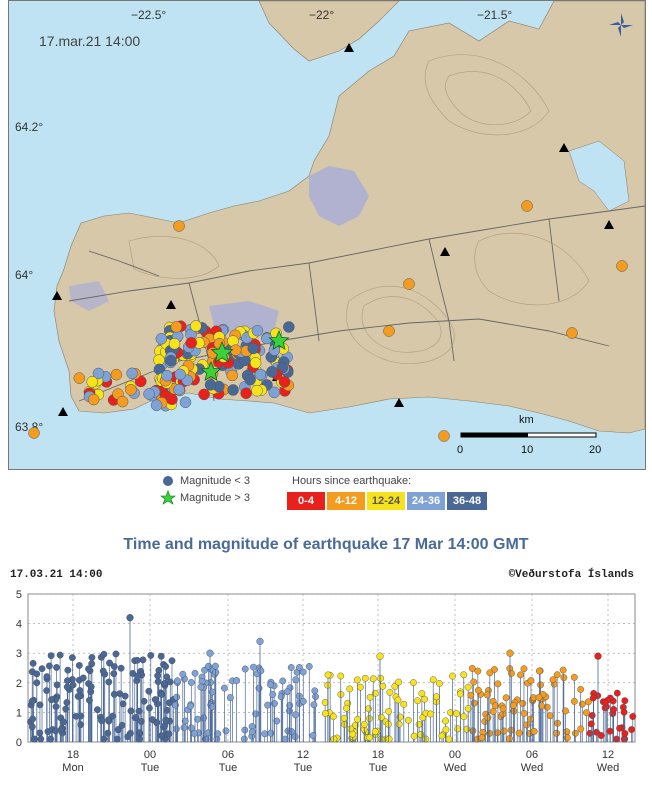 The image size is (652, 800). What do you see at coordinates (621, 25) in the screenshot?
I see `compass-icon` at bounding box center [621, 25].